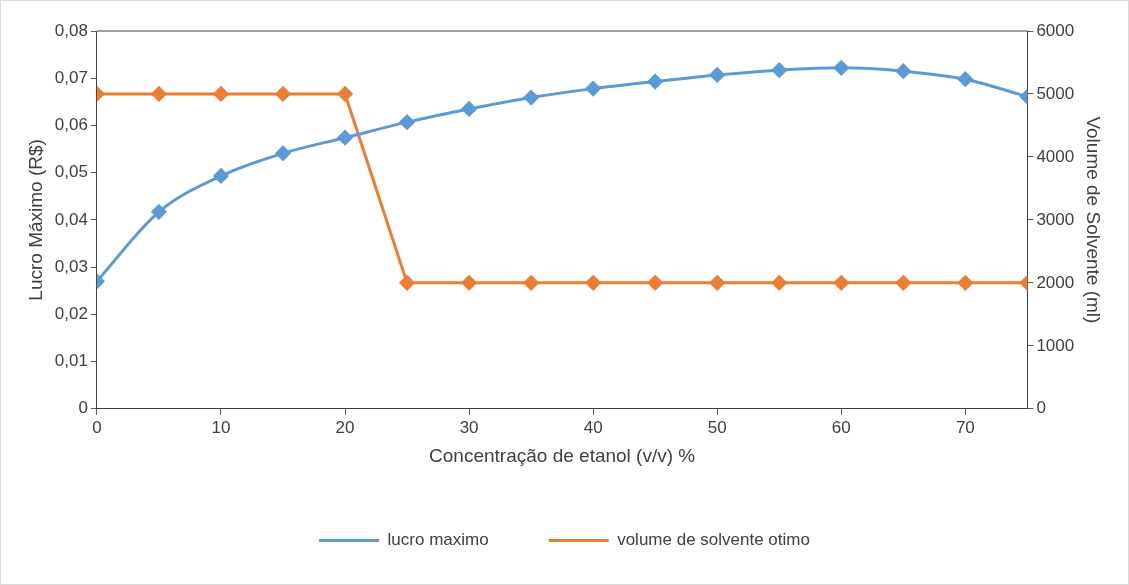  Describe the element at coordinates (71, 77) in the screenshot. I see `y-tick-label: 0,07` at that location.